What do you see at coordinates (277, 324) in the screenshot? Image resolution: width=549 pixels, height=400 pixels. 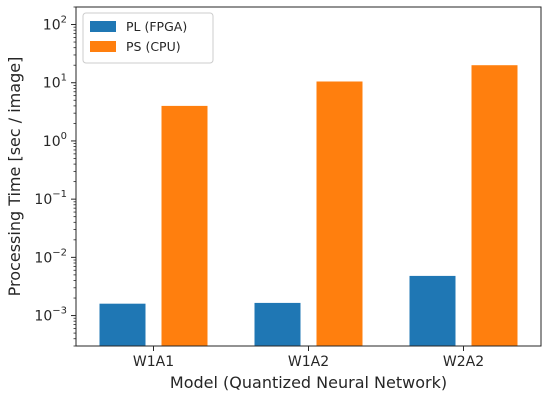 I see `bar-w1a2-pl` at bounding box center [277, 324].